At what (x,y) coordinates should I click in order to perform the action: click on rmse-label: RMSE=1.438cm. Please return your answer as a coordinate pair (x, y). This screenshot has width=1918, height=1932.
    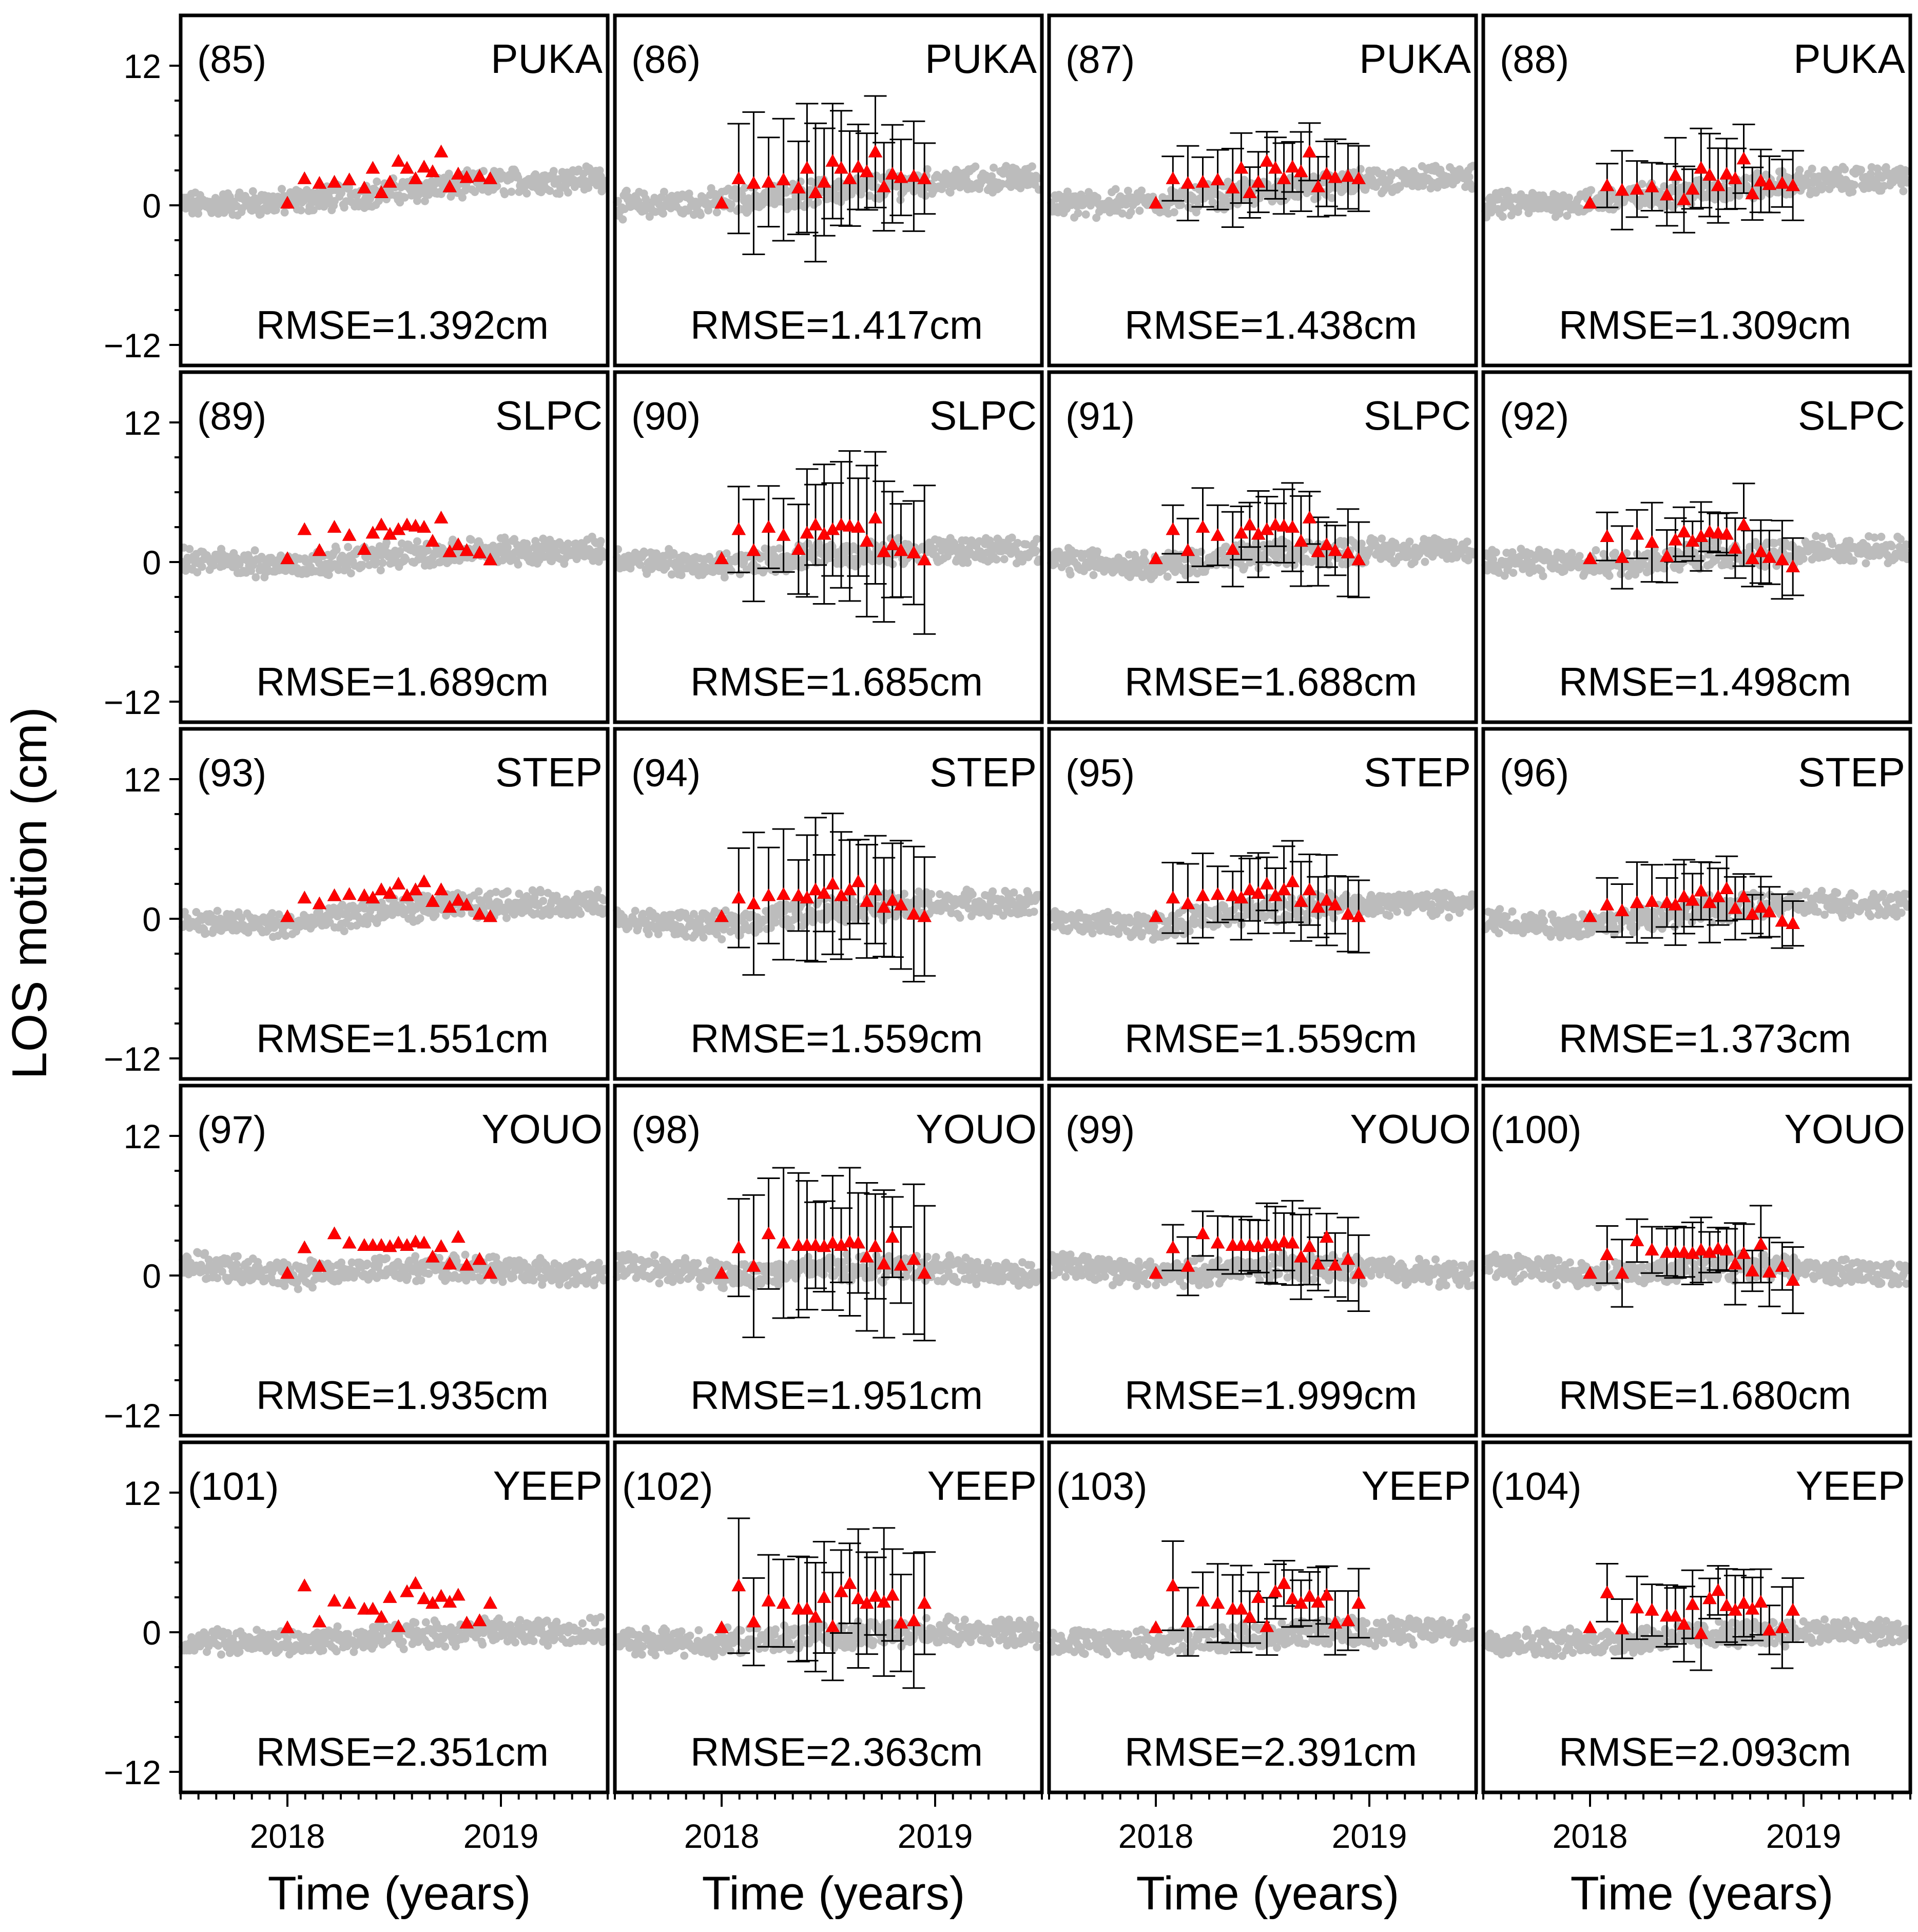
    Looking at the image, I should click on (1271, 324).